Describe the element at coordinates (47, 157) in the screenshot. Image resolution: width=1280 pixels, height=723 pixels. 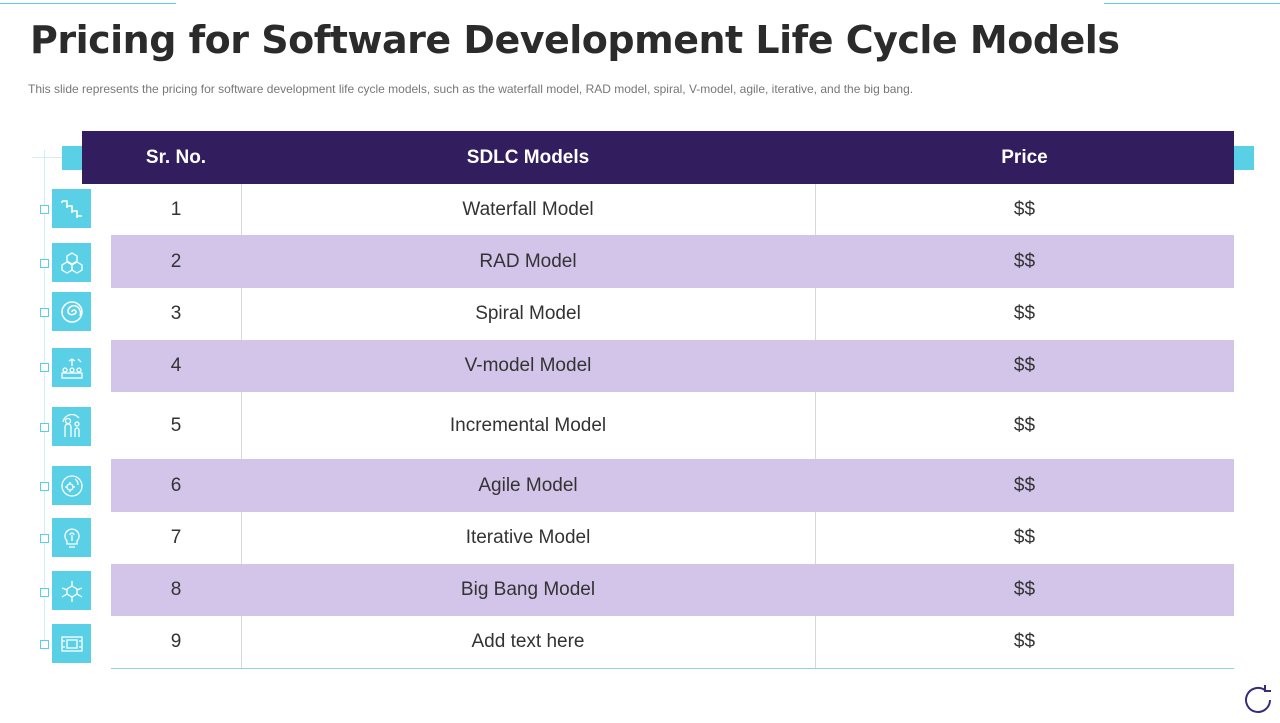
I see `timeline-connector` at that location.